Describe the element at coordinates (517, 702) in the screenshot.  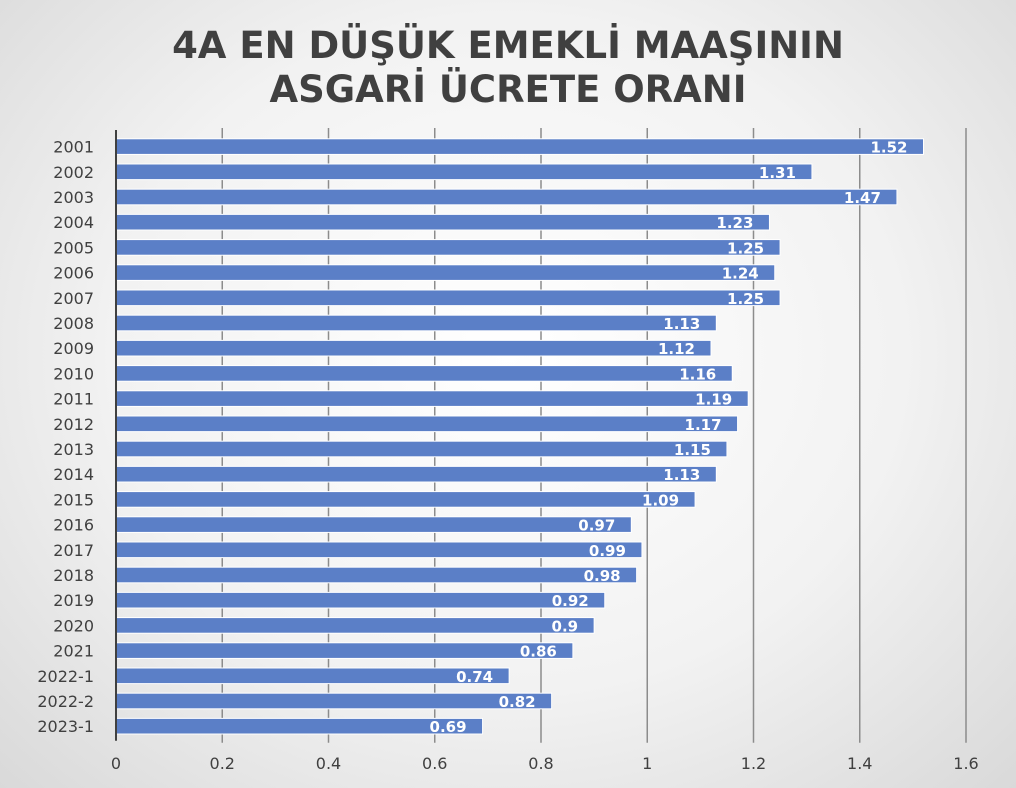
I see `data-label: 0.82` at that location.